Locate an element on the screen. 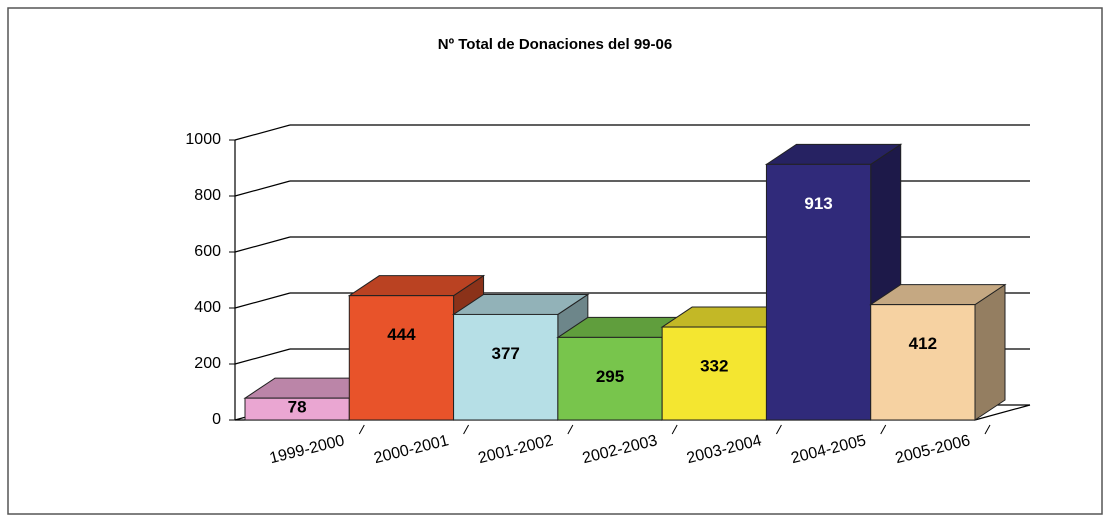  y-tick-label: 1000 is located at coordinates (203, 139).